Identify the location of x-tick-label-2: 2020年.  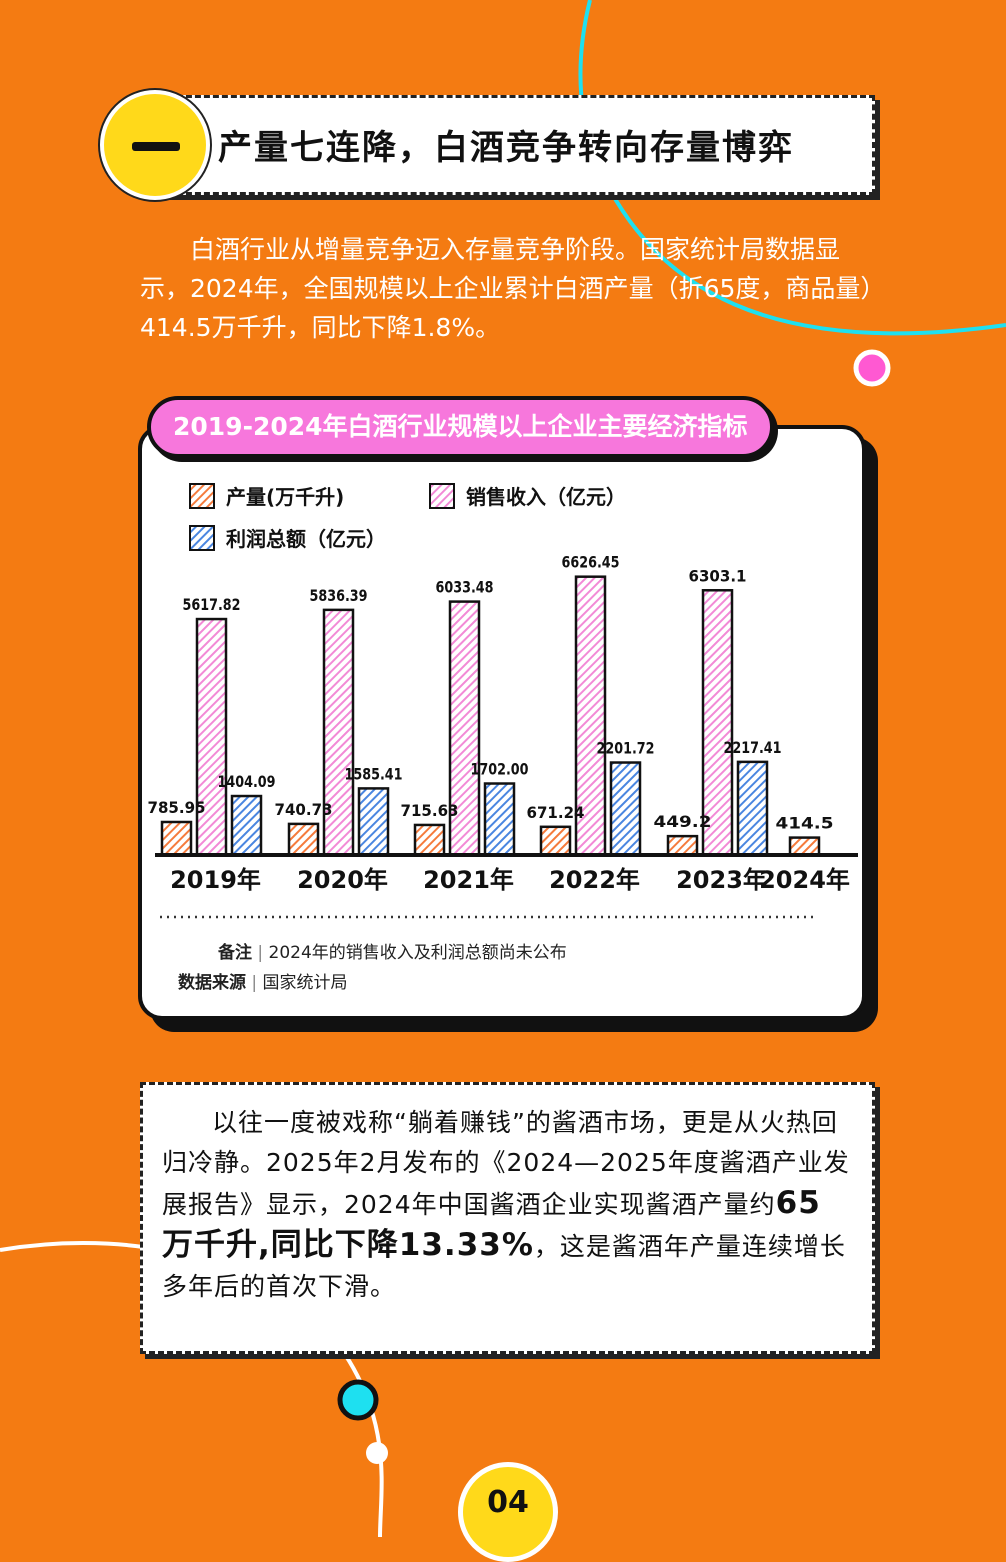
(342, 880).